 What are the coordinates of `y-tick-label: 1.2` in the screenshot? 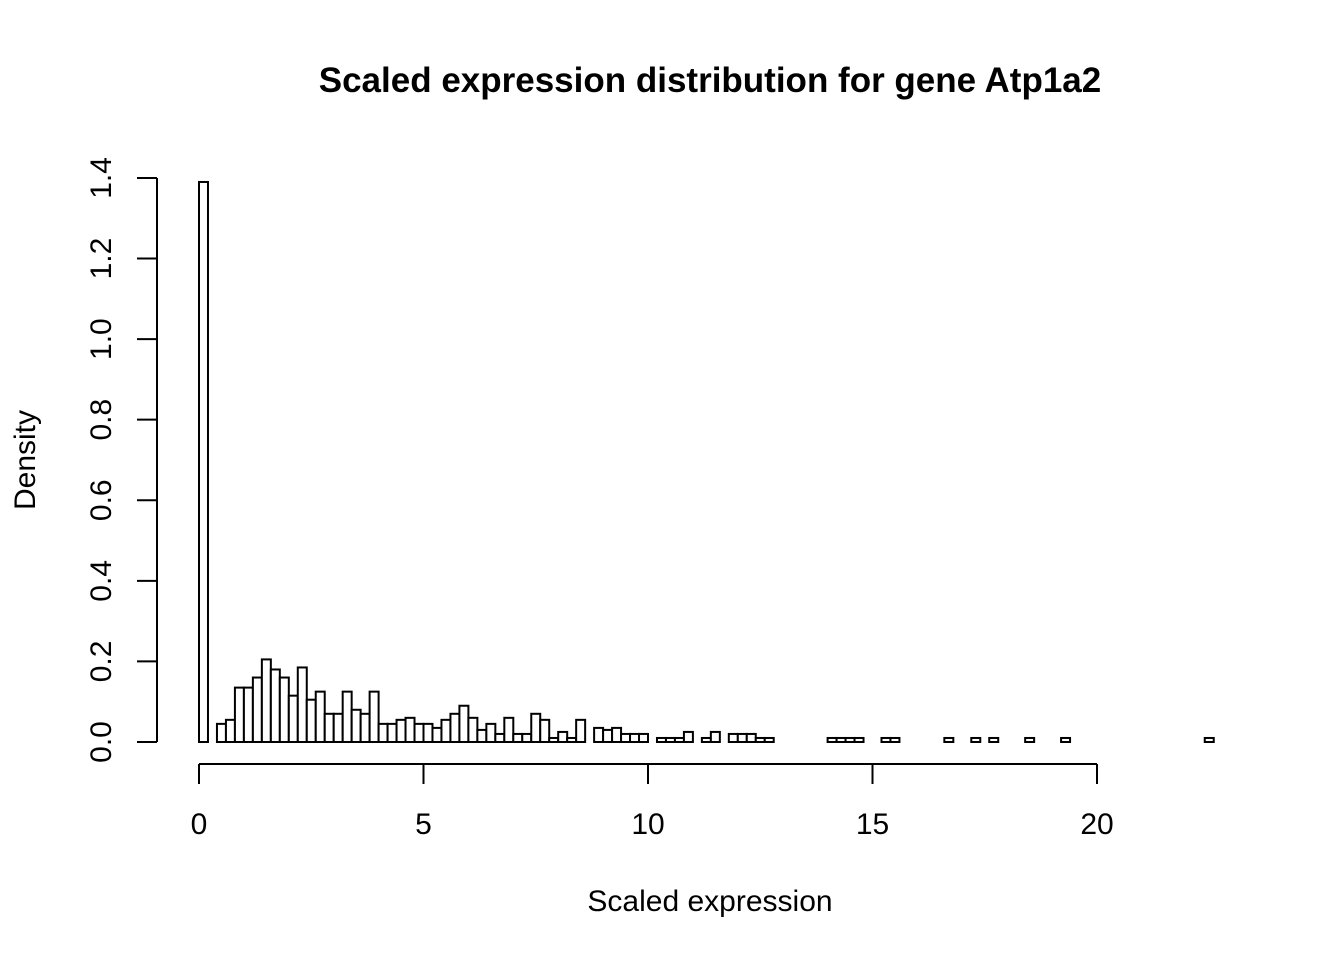 It's located at (101, 259).